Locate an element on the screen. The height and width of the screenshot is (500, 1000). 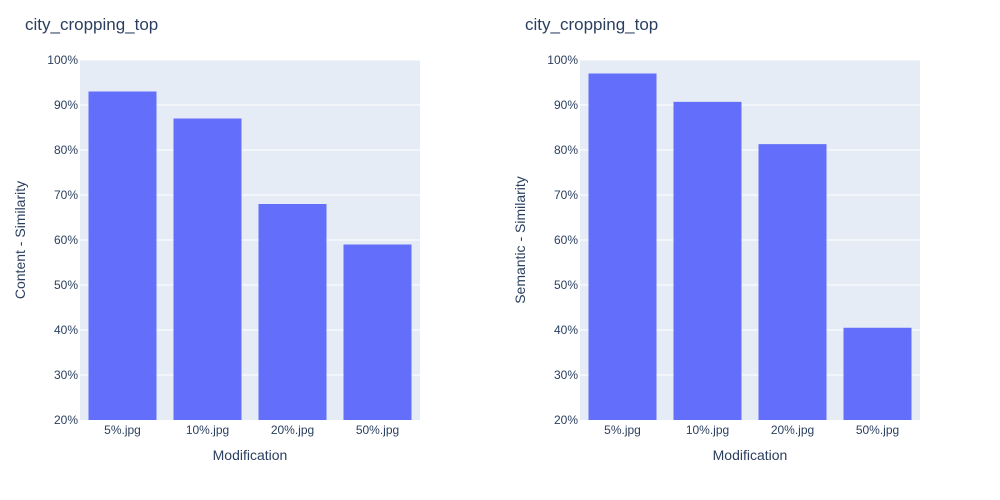
y-axis-title: Content - Similarity is located at coordinates (20, 240).